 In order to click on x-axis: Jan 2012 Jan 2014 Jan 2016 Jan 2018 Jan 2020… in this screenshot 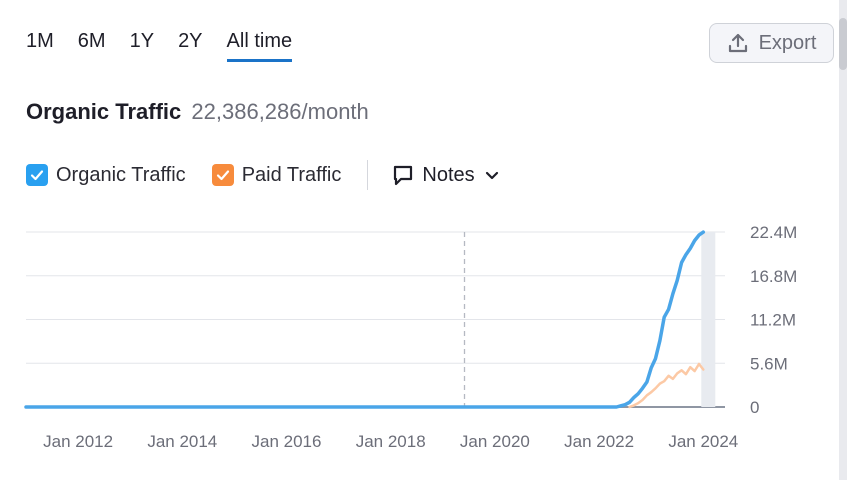, I will do `click(390, 441)`.